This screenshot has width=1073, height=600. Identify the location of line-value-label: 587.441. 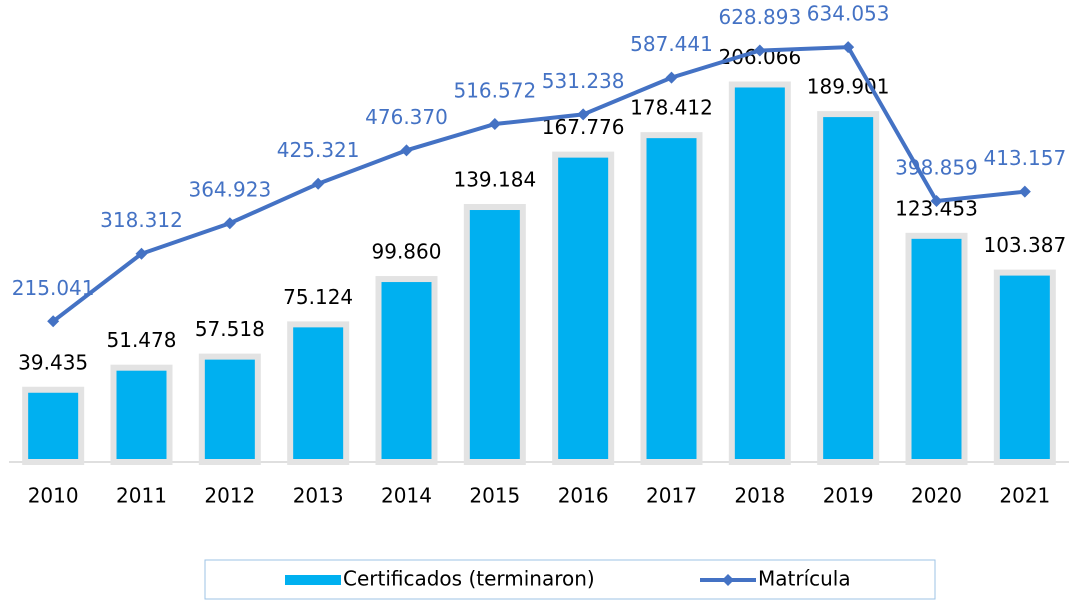
(671, 44).